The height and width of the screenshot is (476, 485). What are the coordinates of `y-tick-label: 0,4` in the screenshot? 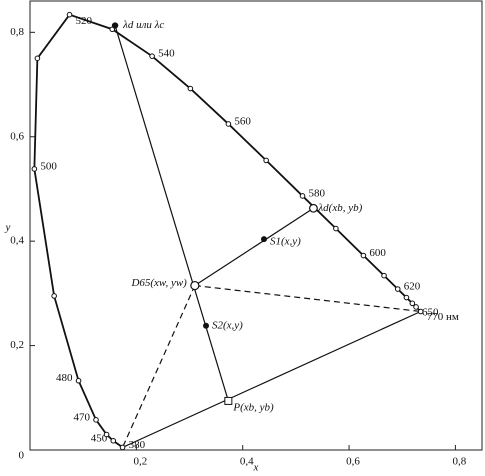 It's located at (17, 241).